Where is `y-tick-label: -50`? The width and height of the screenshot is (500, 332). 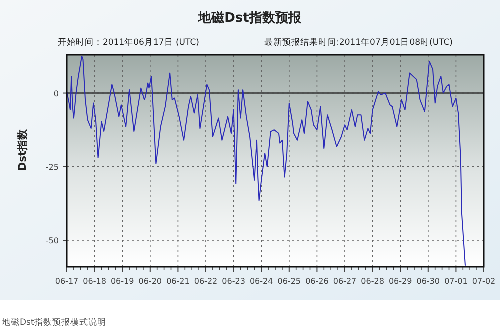
y-tick-label: -50 is located at coordinates (52, 241).